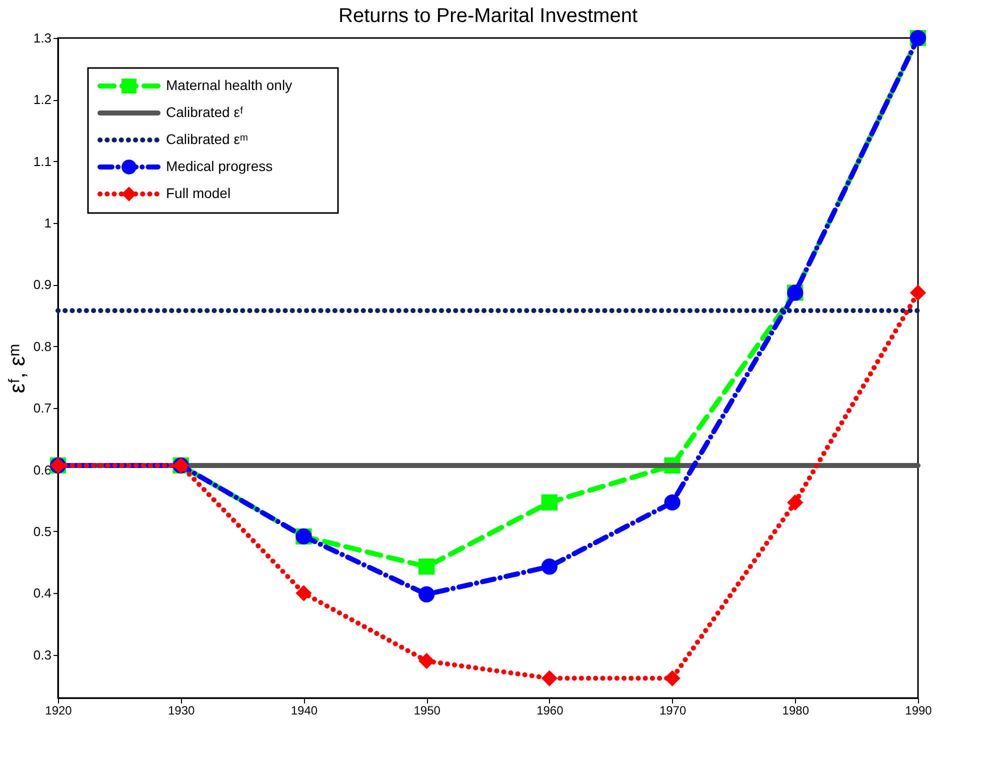 Image resolution: width=986 pixels, height=783 pixels. I want to click on x-tick-label: 1980, so click(796, 711).